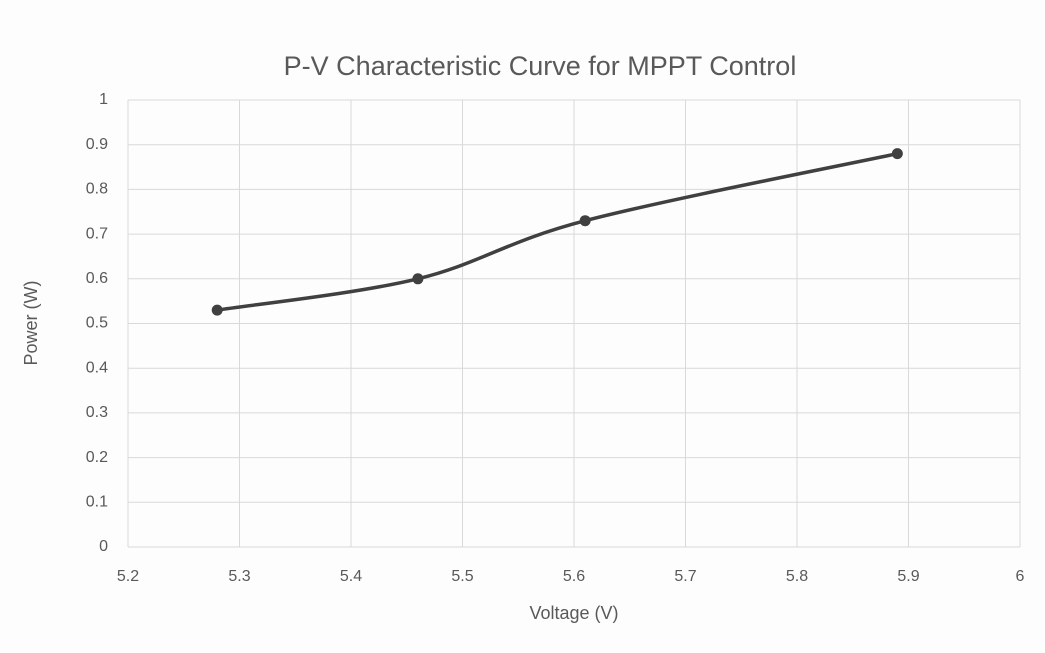 Image resolution: width=1045 pixels, height=653 pixels. What do you see at coordinates (239, 576) in the screenshot?
I see `x-tick-label: 5.3` at bounding box center [239, 576].